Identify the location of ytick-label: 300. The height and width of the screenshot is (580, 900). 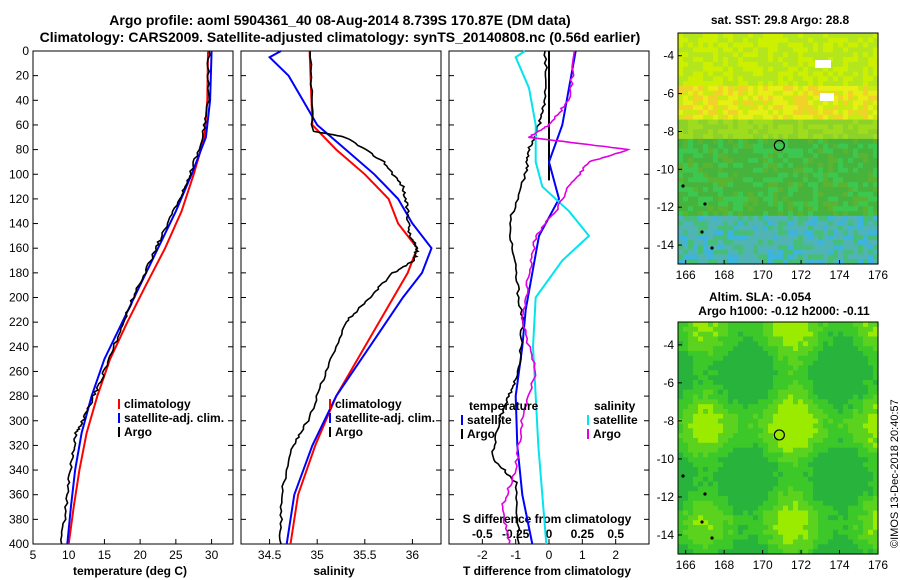
(19, 421).